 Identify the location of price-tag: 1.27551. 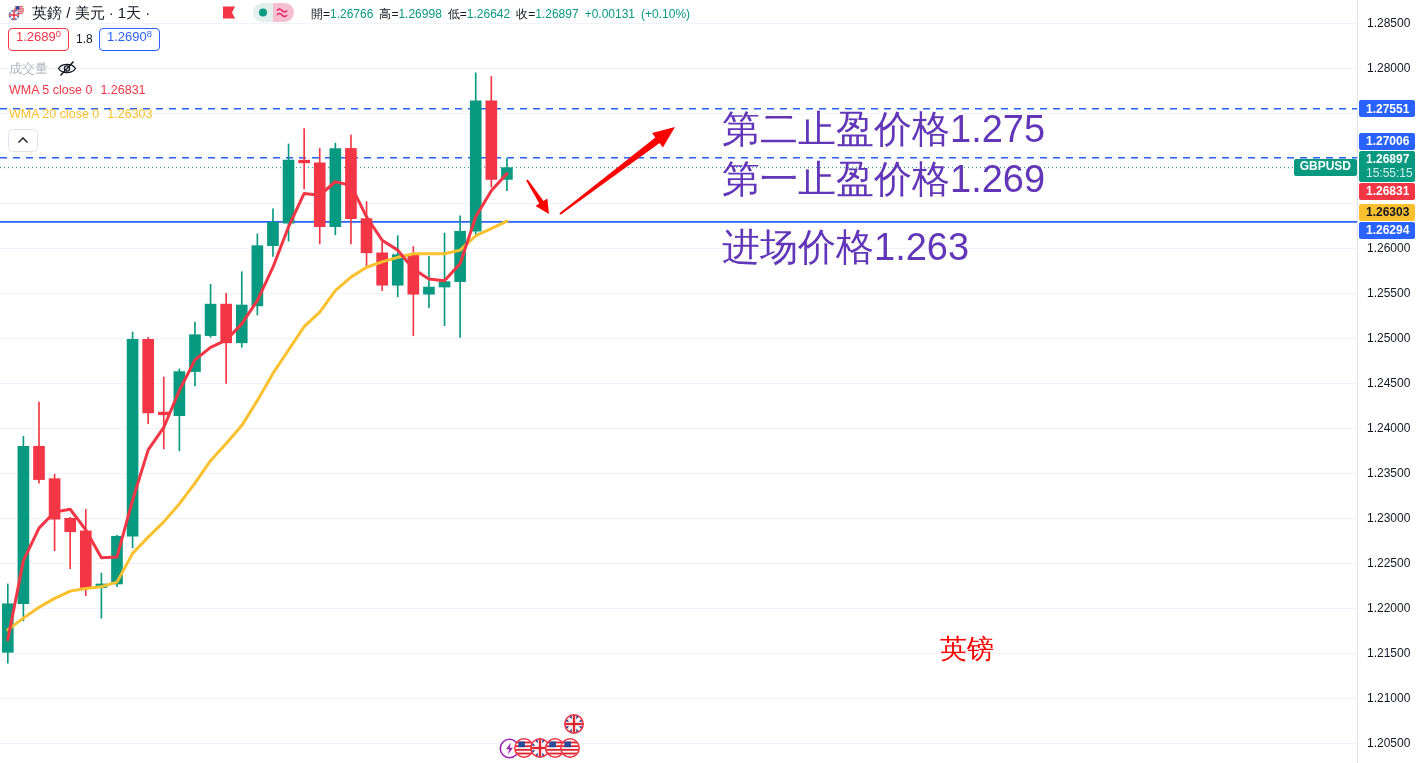
(1387, 109).